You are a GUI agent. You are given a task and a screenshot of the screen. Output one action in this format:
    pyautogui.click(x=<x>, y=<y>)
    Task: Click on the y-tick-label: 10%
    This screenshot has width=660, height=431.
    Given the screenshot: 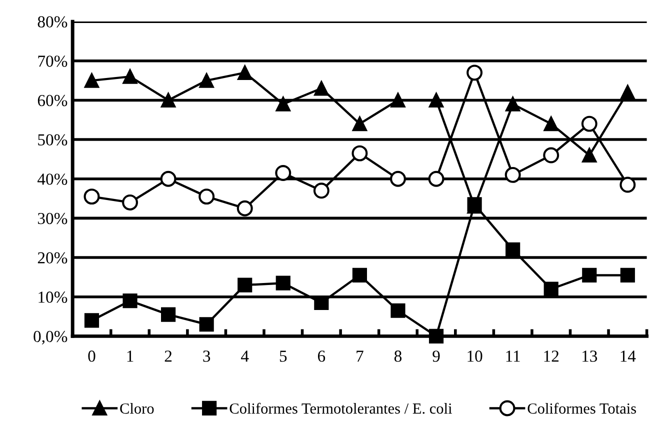 What is the action you would take?
    pyautogui.click(x=53, y=297)
    